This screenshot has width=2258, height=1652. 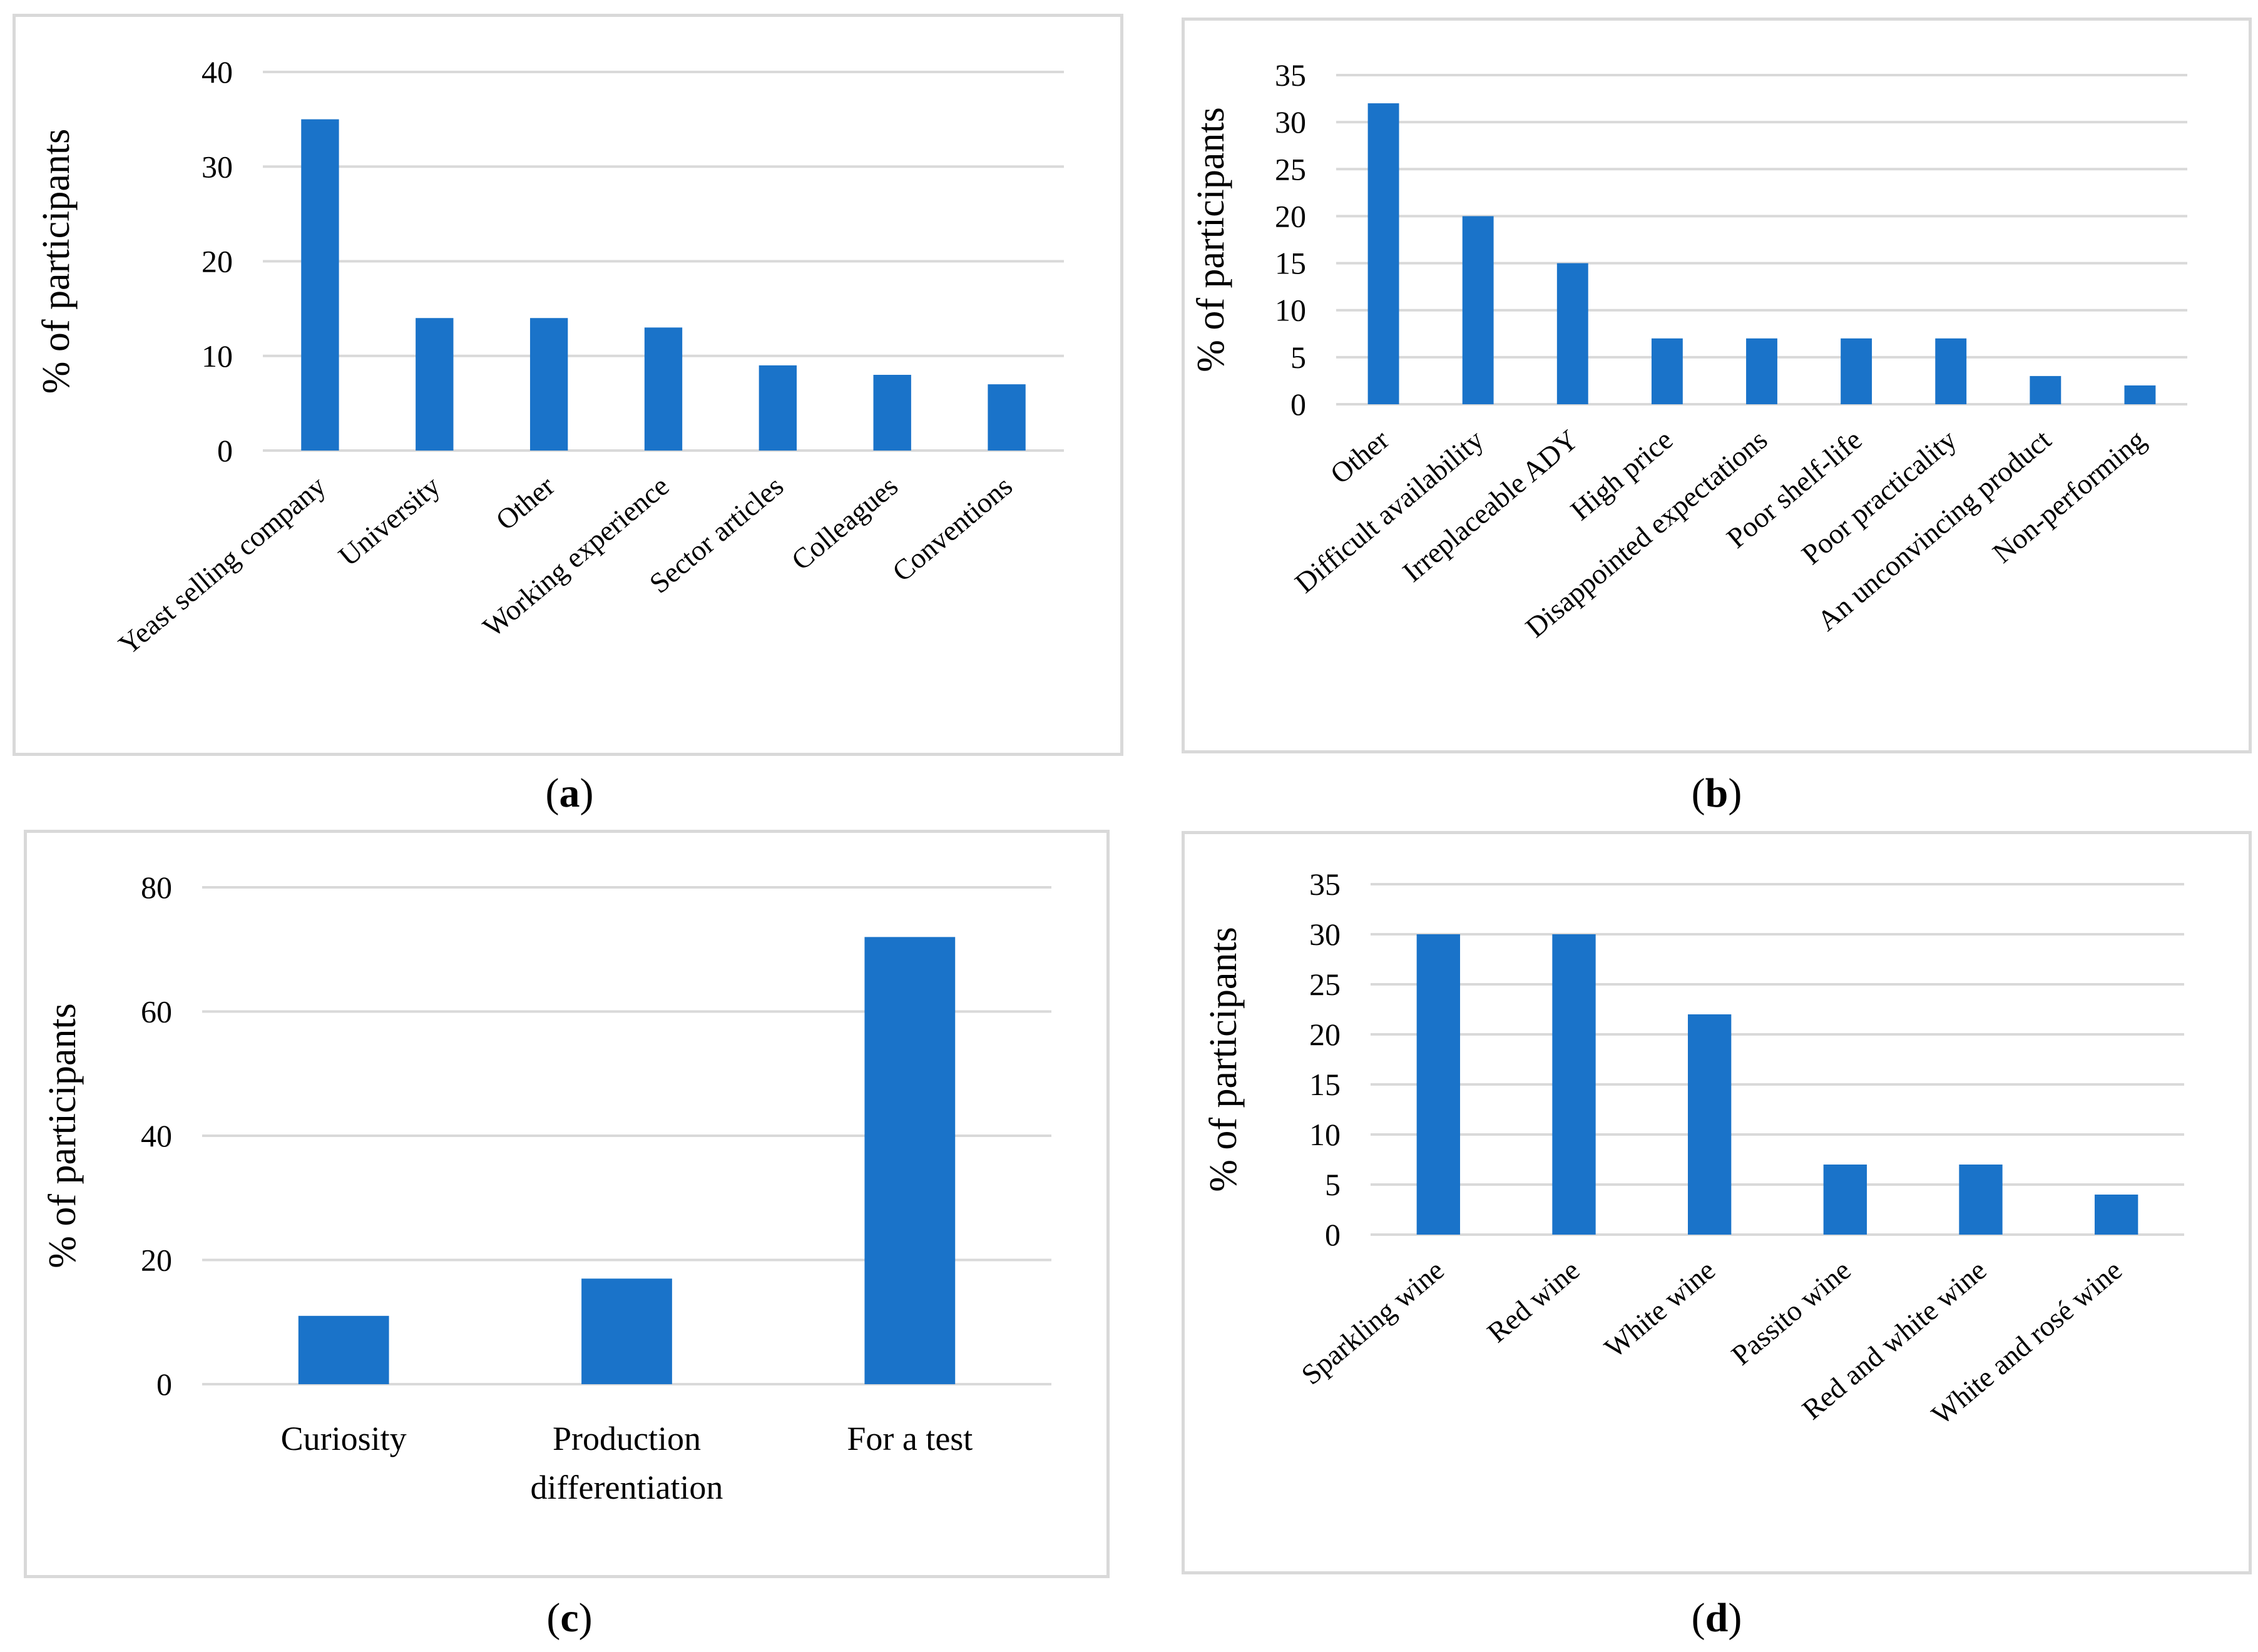 I want to click on x-category-label-sparkling-wine: Sparkling wine, so click(x=1373, y=1322).